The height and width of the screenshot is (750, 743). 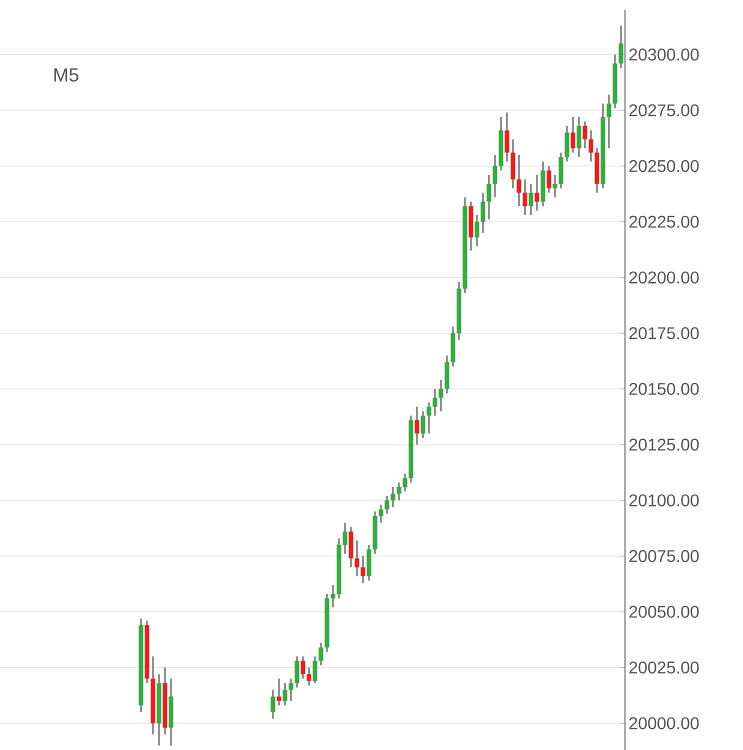 What do you see at coordinates (664, 333) in the screenshot?
I see `y-tick-label: 20175.00` at bounding box center [664, 333].